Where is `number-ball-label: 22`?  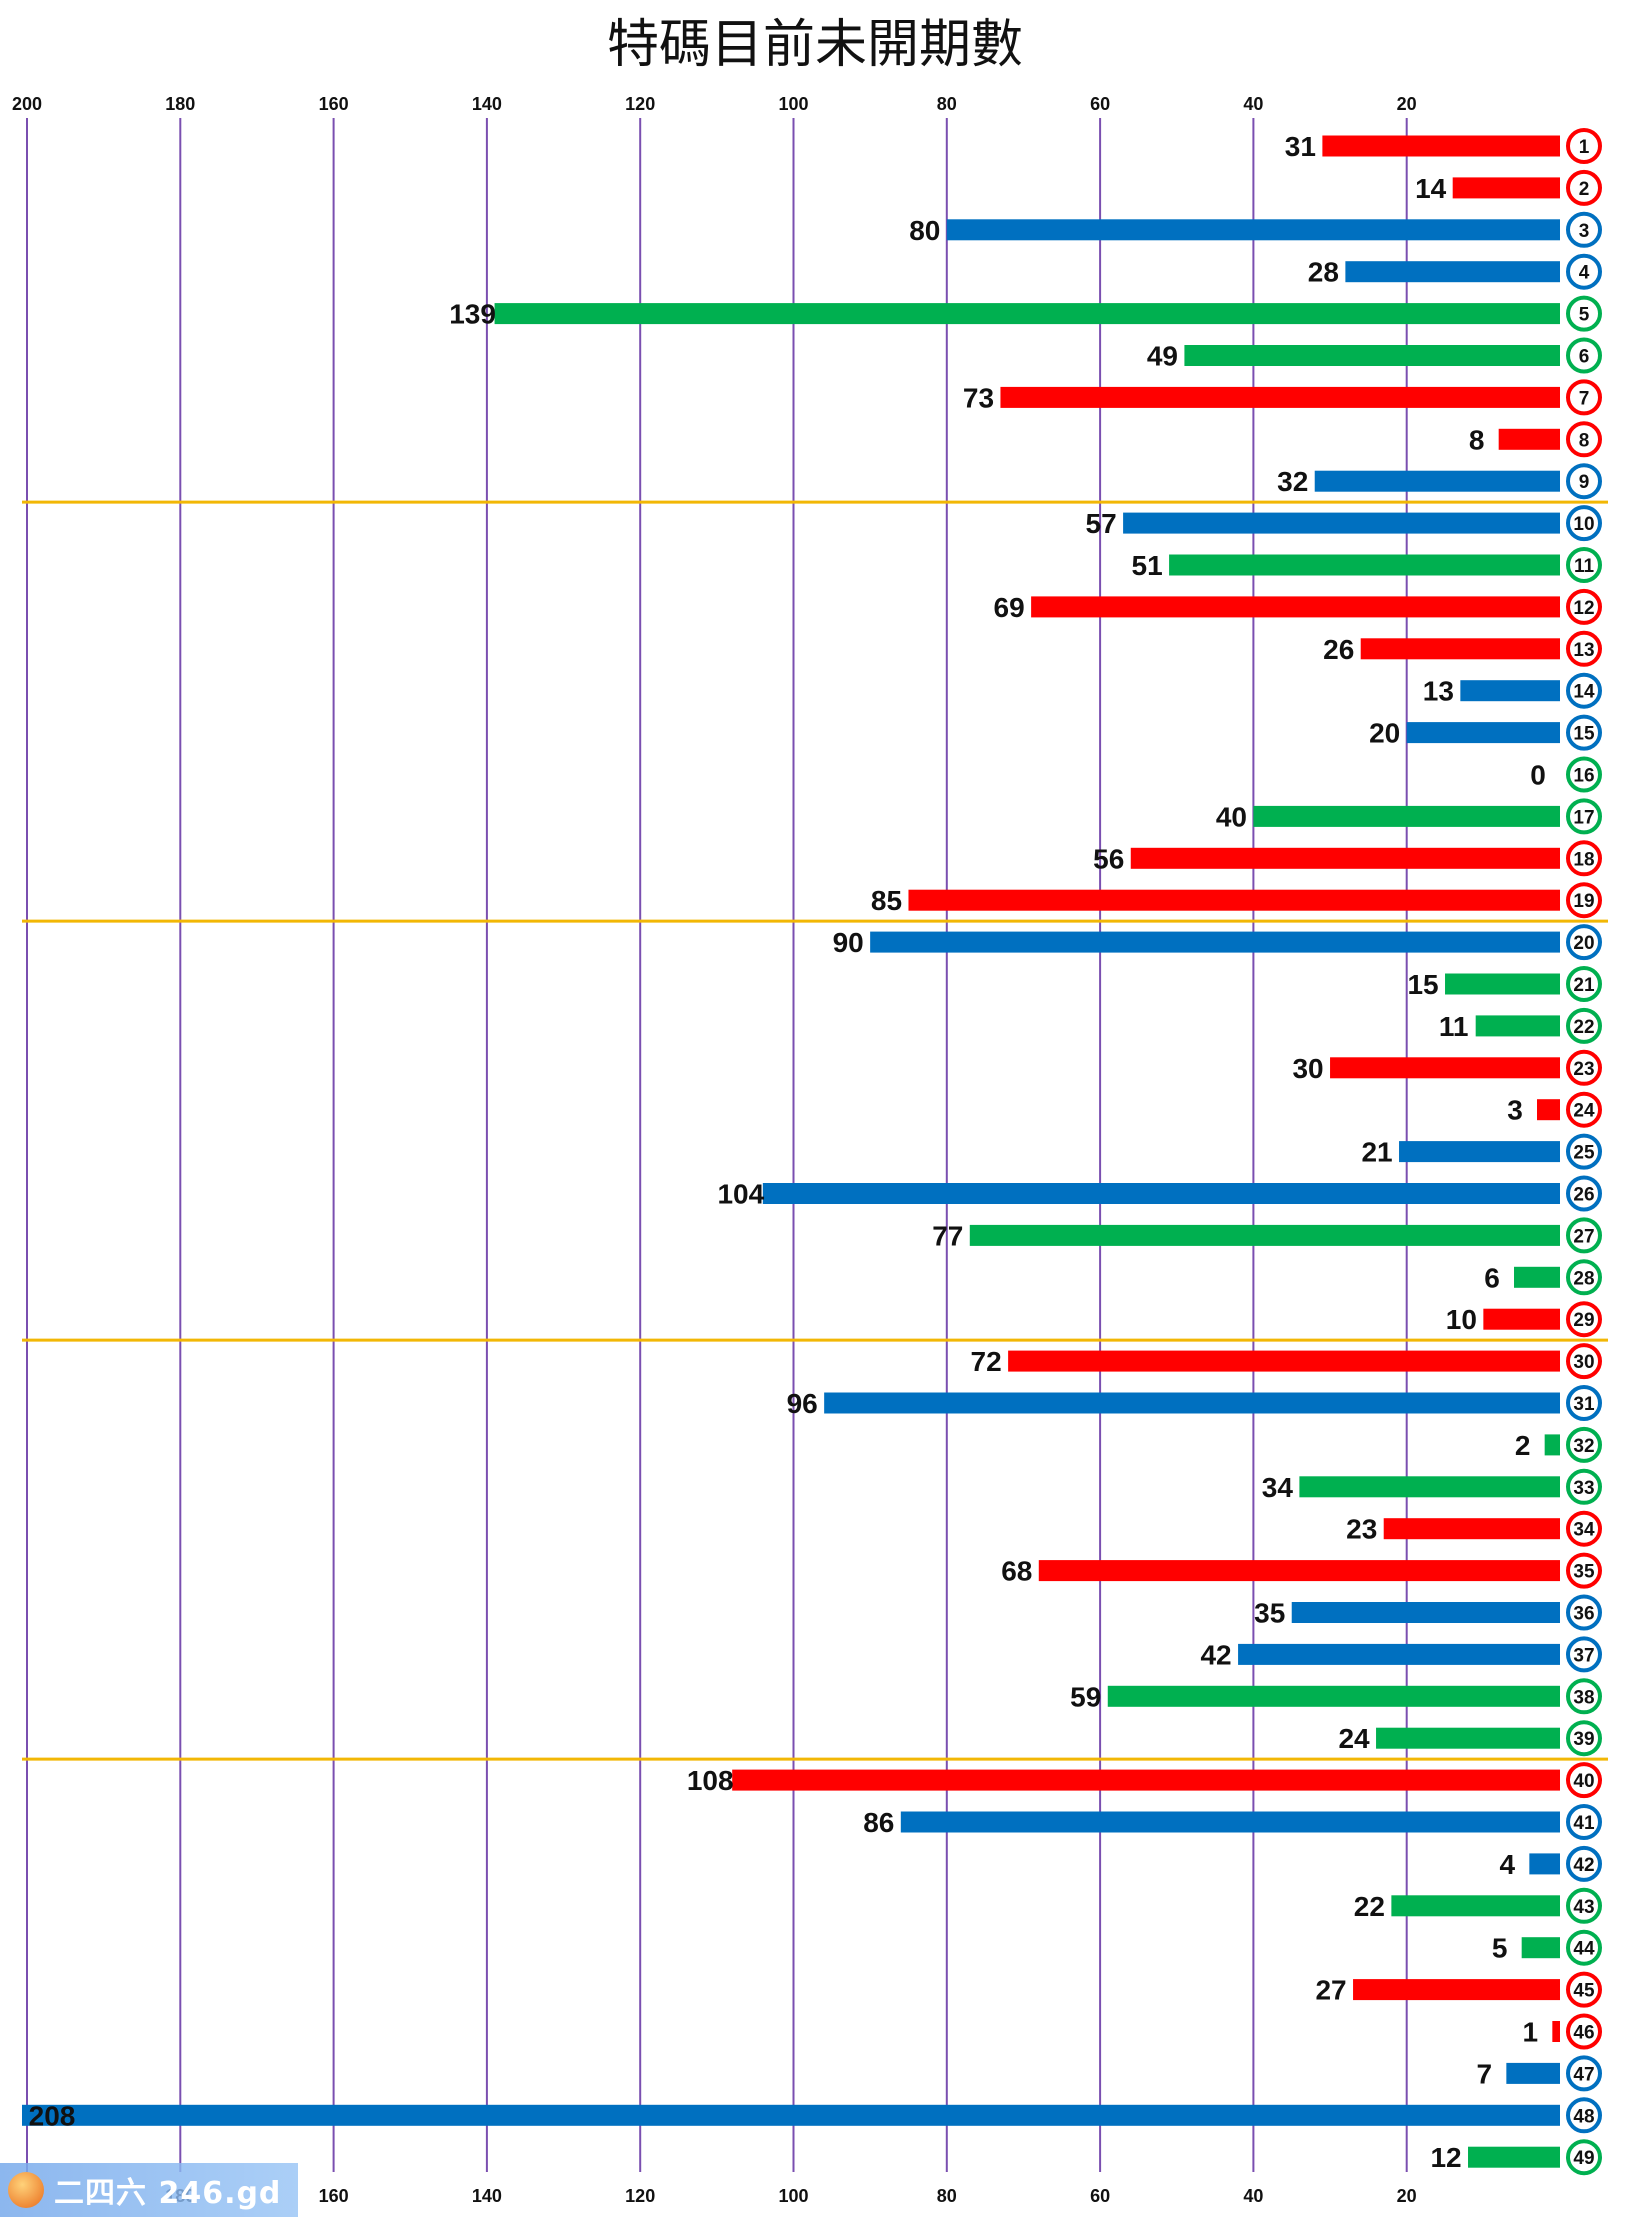
number-ball-label: 22 is located at coordinates (1583, 1027).